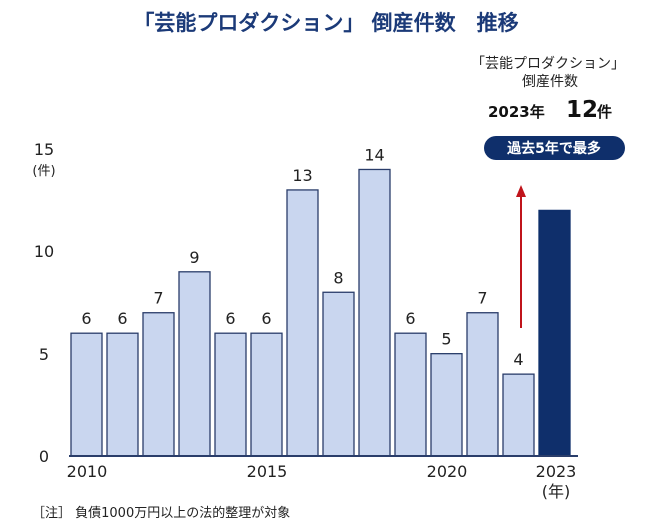 The height and width of the screenshot is (527, 653). I want to click on data-label-2013: 9, so click(194, 257).